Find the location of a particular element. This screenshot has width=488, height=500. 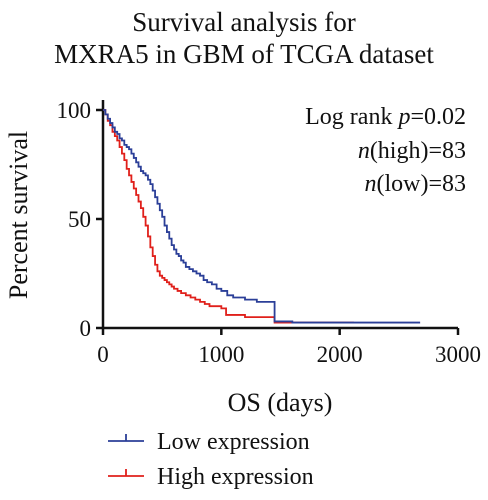

n-low-label: (low)=83 is located at coordinates (421, 184).